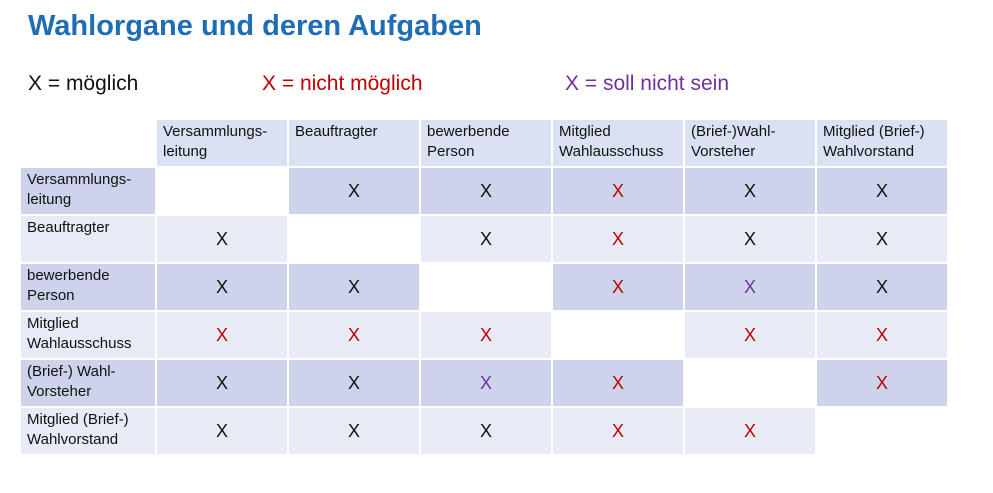 The width and height of the screenshot is (993, 493). I want to click on legend-possible: X = möglich, so click(83, 83).